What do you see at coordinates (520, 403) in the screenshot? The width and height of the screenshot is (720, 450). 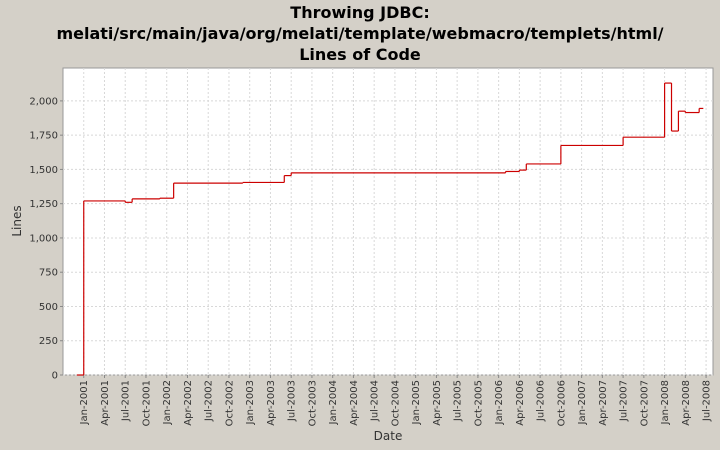 I see `x-tick-label: Apr-2006` at bounding box center [520, 403].